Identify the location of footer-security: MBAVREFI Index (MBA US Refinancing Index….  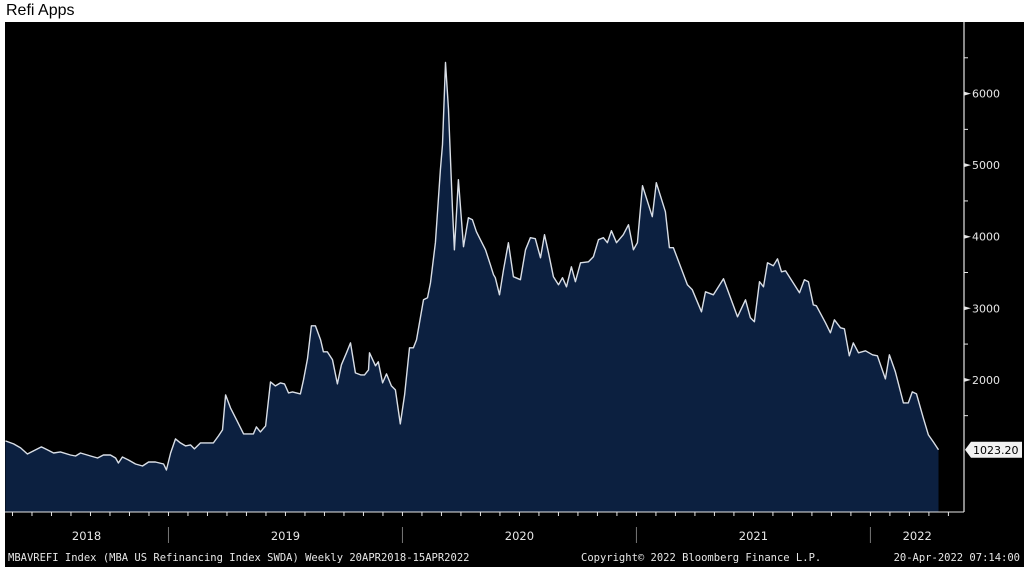
(238, 558).